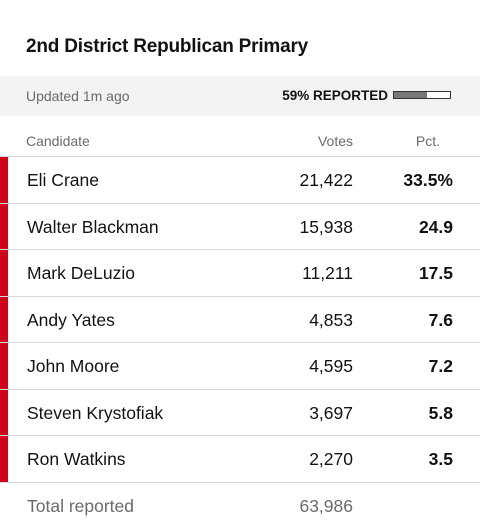 This screenshot has height=525, width=480. Describe the element at coordinates (331, 412) in the screenshot. I see `candidate-votes: 3,697` at that location.